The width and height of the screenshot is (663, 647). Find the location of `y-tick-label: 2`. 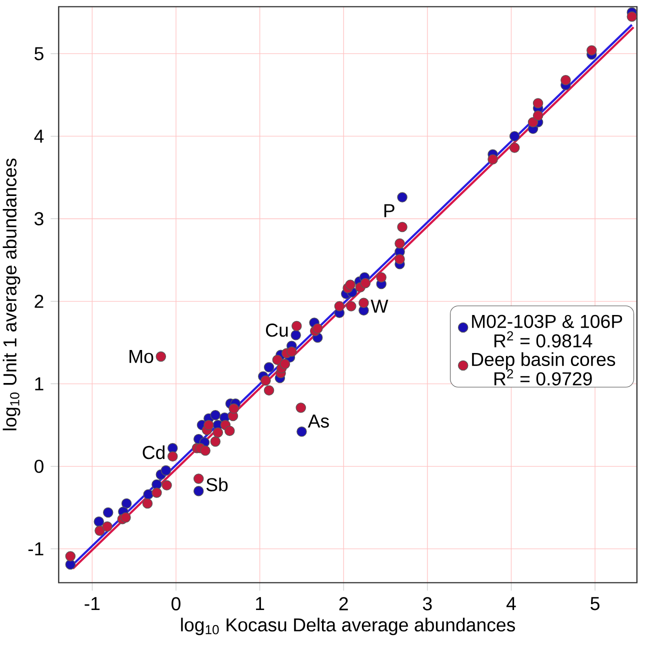

y-tick-label: 2 is located at coordinates (39, 301).